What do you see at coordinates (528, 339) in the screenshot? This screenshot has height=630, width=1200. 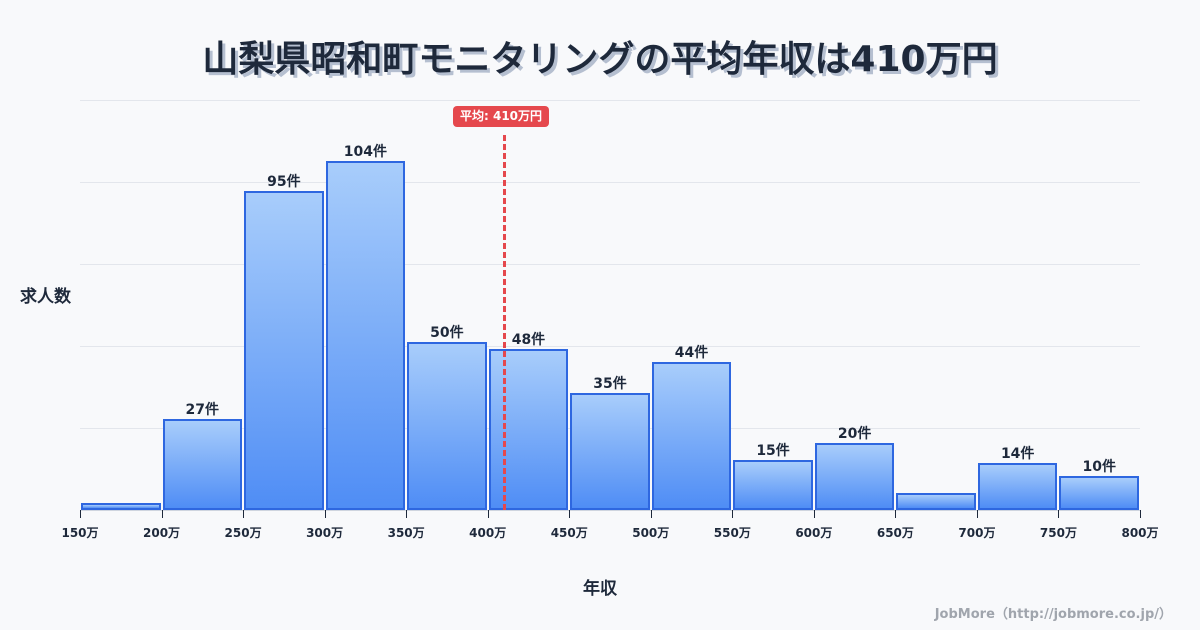 I see `bar-value-label: 48件` at bounding box center [528, 339].